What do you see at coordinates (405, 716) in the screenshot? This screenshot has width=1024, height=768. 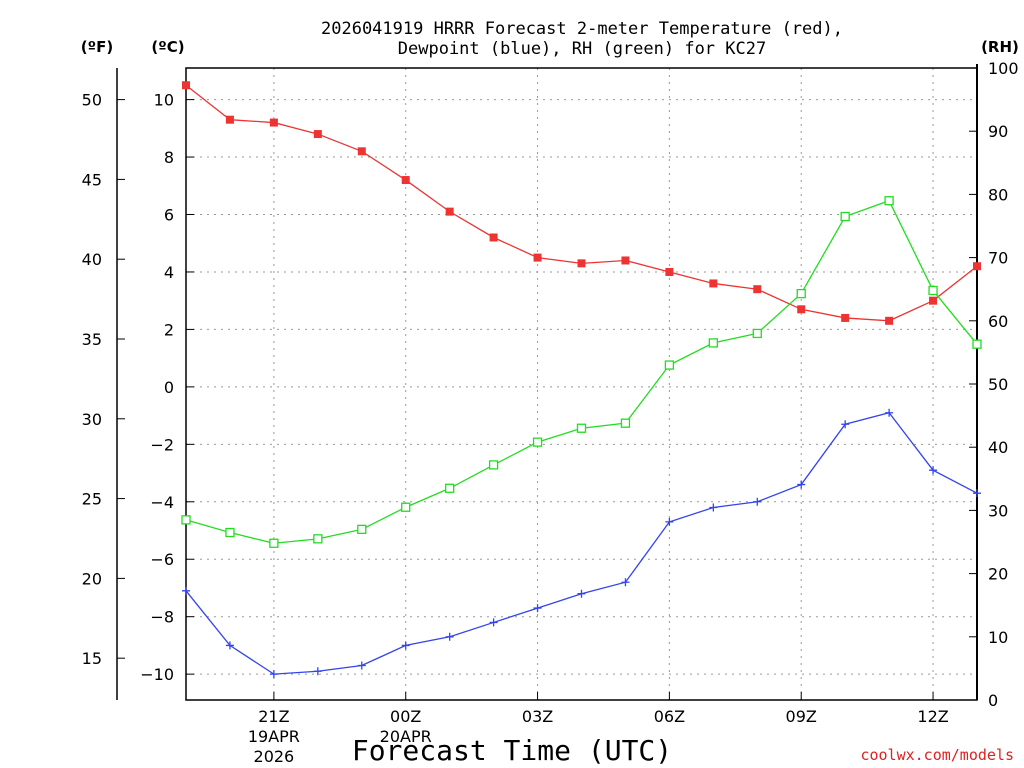 I see `x-tick-label: 00Z` at bounding box center [405, 716].